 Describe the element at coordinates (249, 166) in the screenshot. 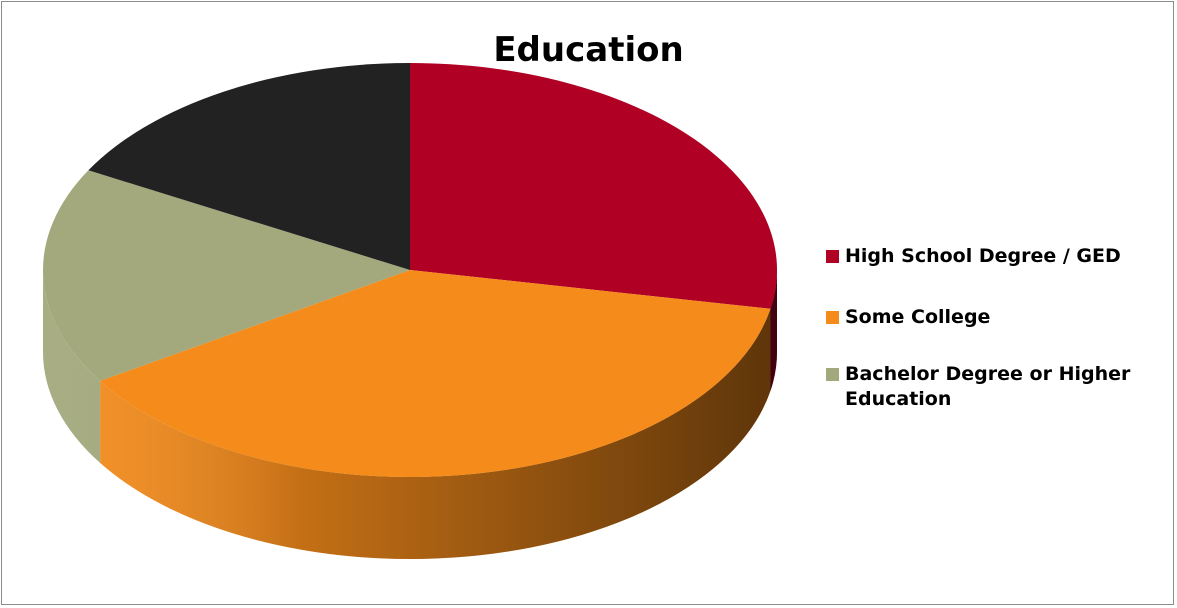

I see `pie-slice-other` at that location.